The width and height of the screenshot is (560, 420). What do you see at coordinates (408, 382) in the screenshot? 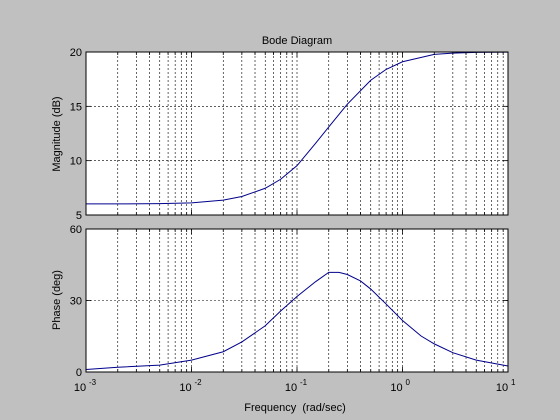
I see `x-tick-label-exponent: 0` at bounding box center [408, 382].